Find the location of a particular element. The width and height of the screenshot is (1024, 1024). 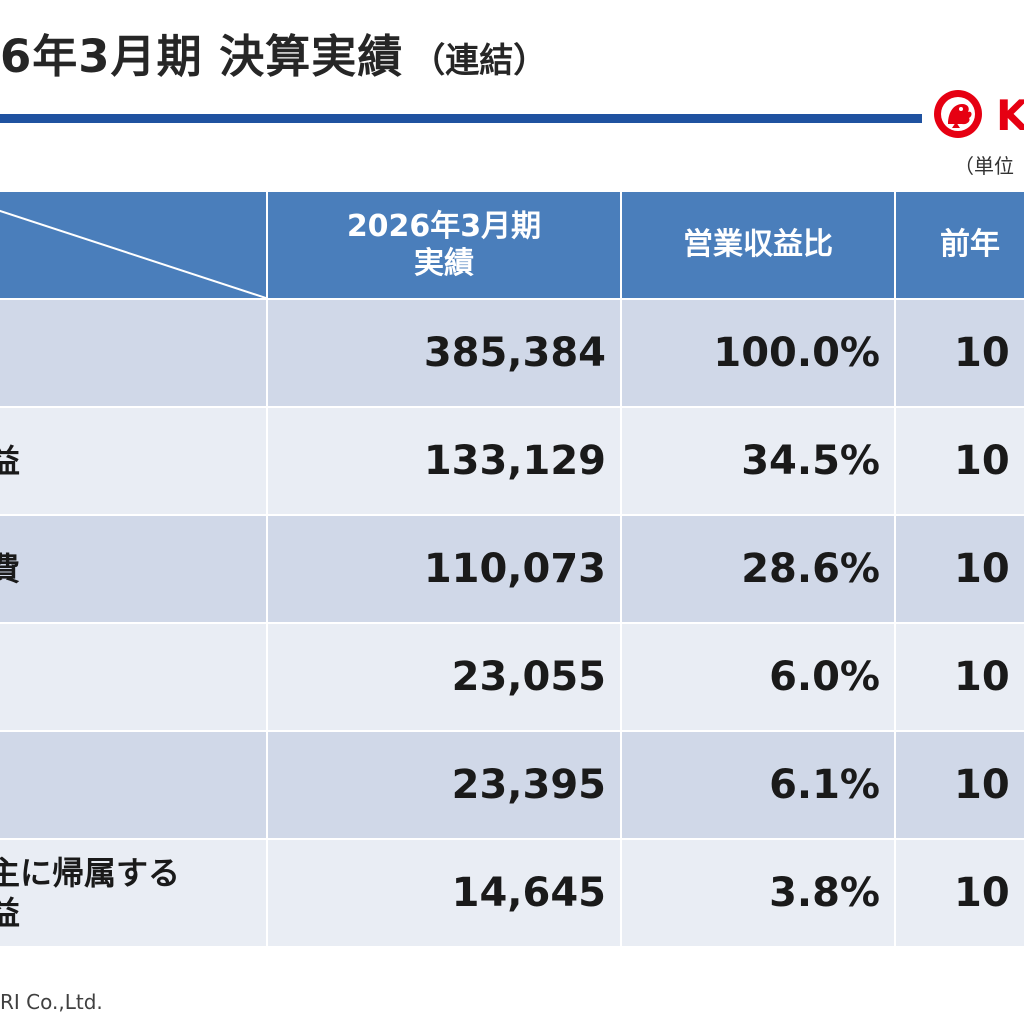

row-value: 110,073 is located at coordinates (444, 569).